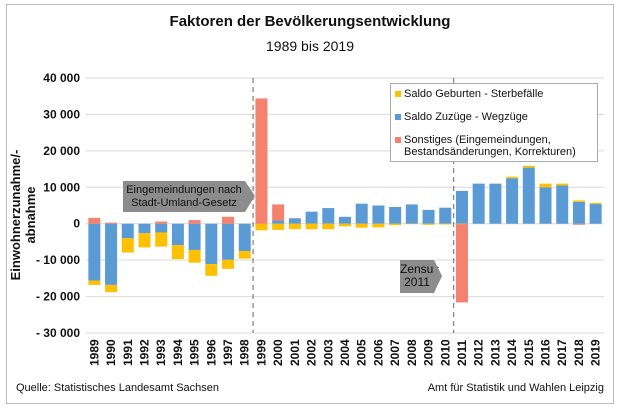 The image size is (620, 413). What do you see at coordinates (228, 352) in the screenshot?
I see `x-tick-label: 1997` at bounding box center [228, 352].